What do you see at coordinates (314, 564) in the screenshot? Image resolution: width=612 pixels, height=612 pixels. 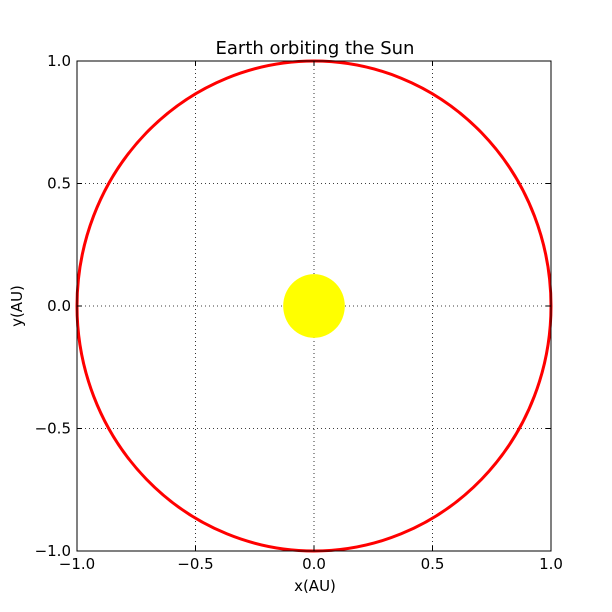 I see `x-tick-label: 0.0` at bounding box center [314, 564].